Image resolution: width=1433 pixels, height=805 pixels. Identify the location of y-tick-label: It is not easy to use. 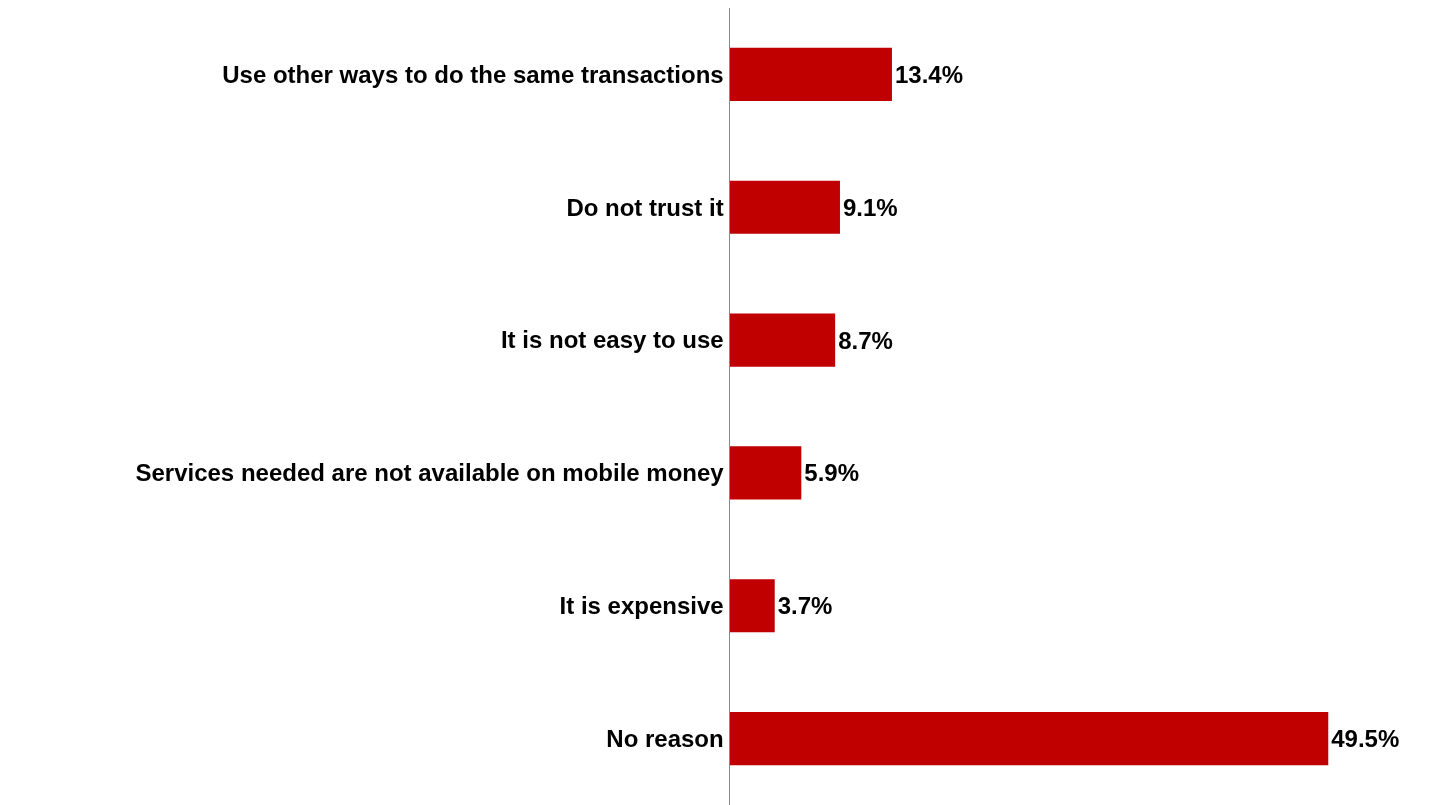
(612, 340).